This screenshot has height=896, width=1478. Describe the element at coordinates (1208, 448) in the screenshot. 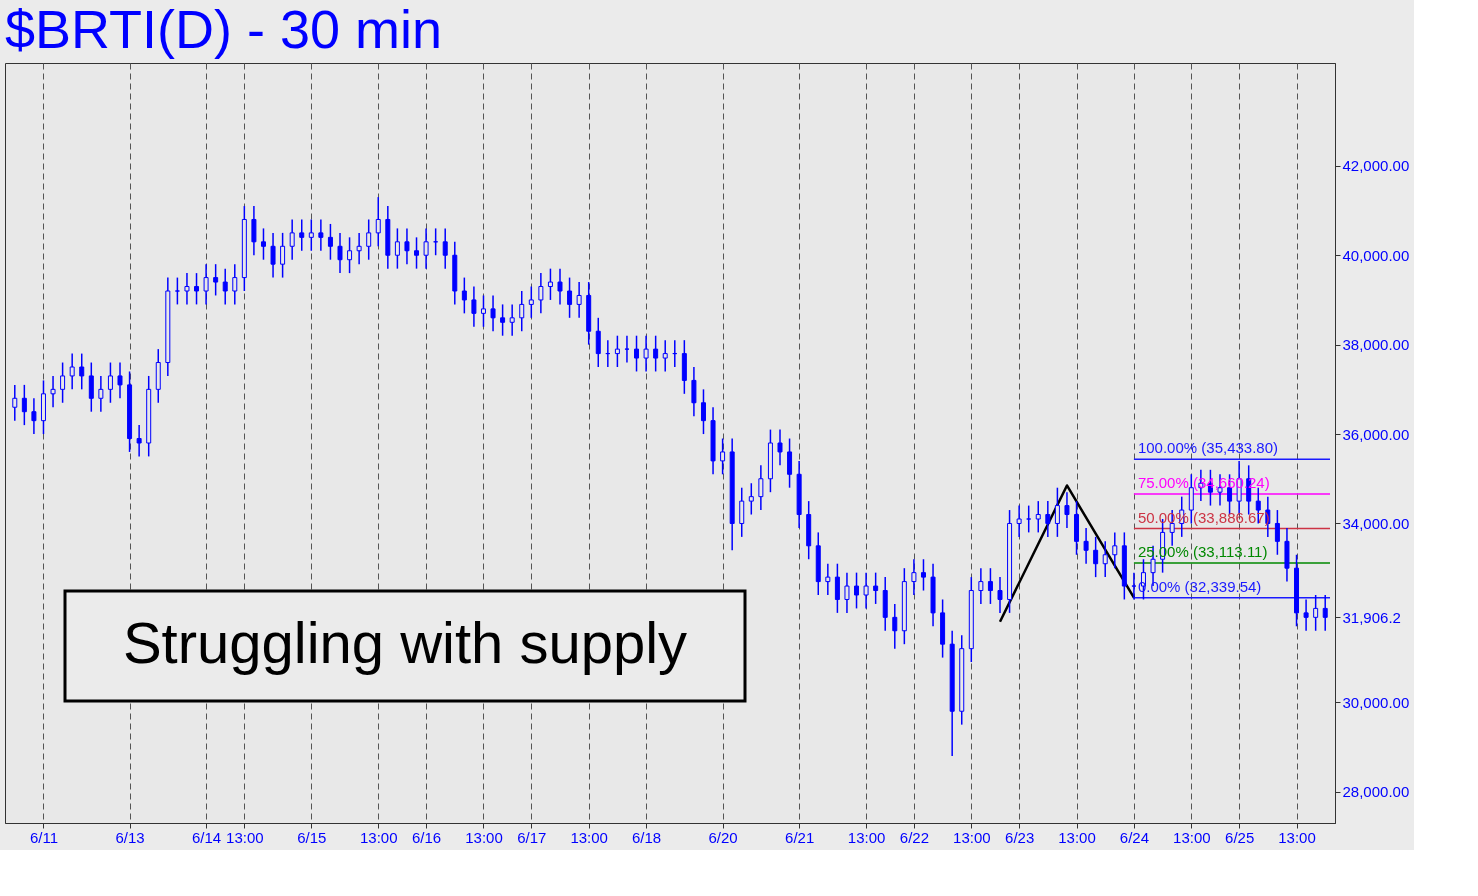

I see `ref-line-label: 100.00% (35,433.80)` at that location.